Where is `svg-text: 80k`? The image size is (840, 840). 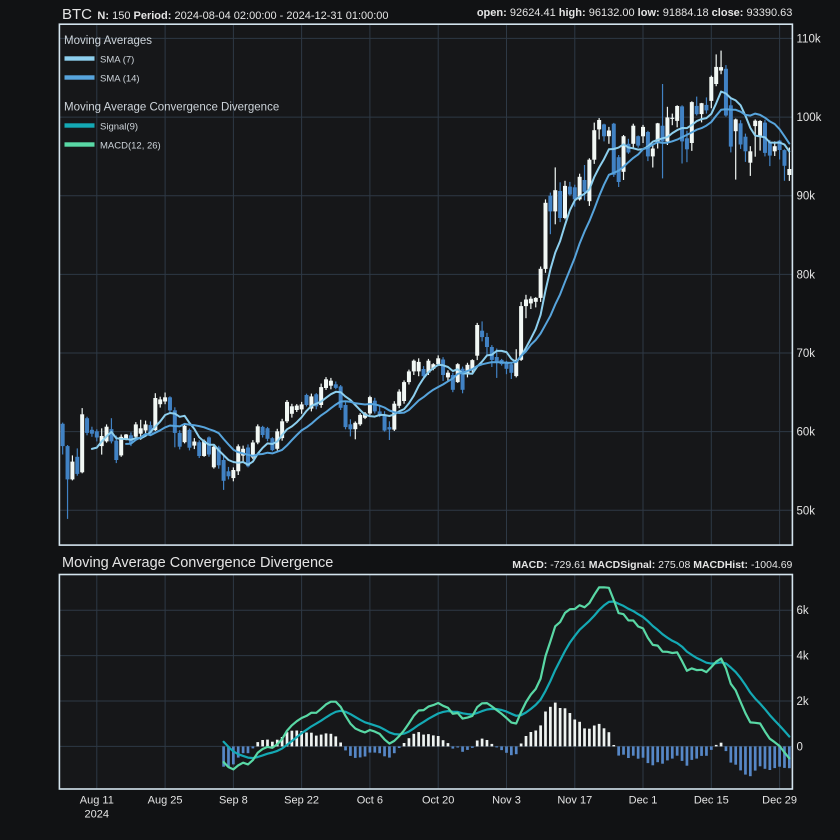
svg-text: 80k is located at coordinates (806, 275).